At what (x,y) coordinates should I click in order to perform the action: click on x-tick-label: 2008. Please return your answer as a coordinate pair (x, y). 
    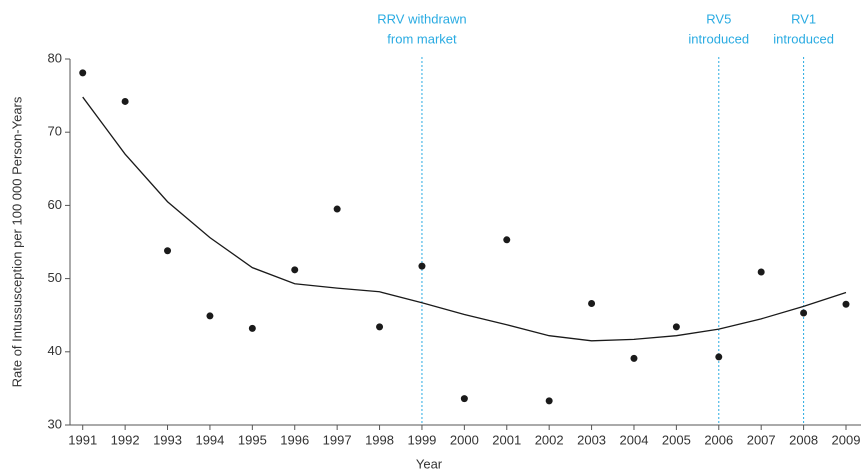
    Looking at the image, I should click on (803, 439).